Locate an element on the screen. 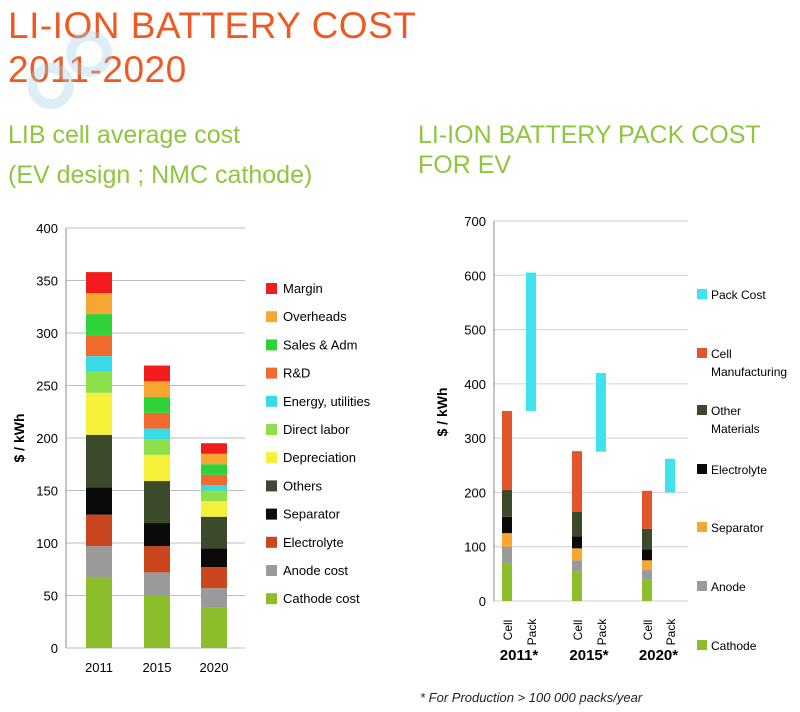 Image resolution: width=800 pixels, height=712 pixels. right-y-tick-label: 700 is located at coordinates (475, 221).